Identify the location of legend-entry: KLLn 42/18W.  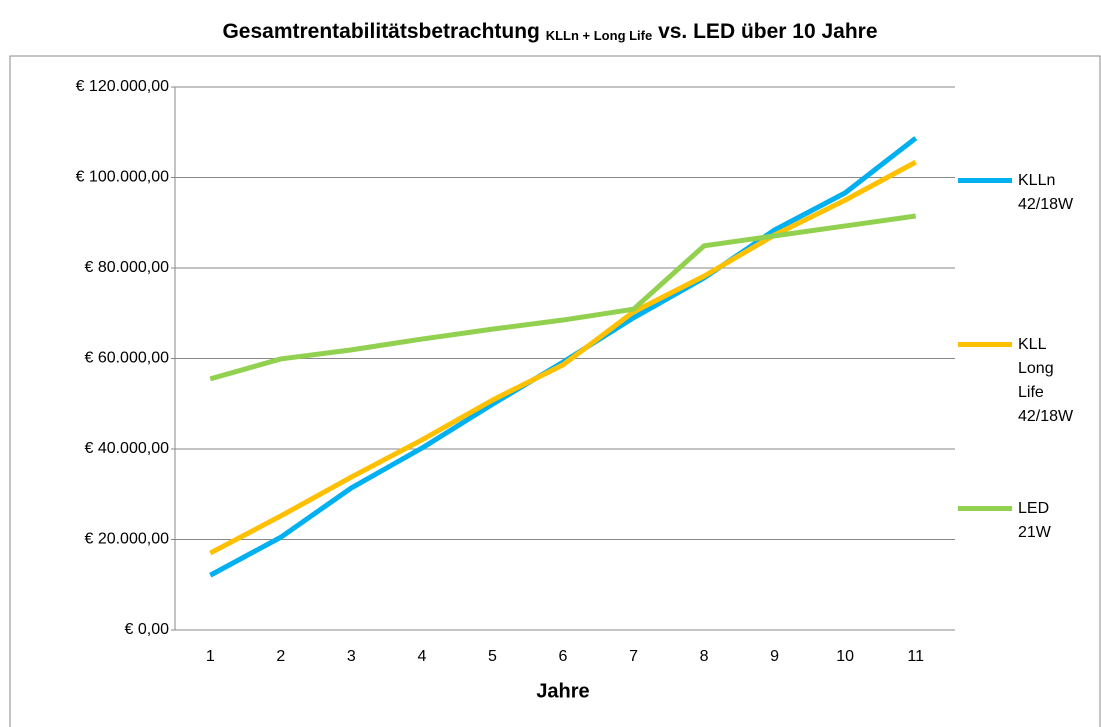
(1015, 193).